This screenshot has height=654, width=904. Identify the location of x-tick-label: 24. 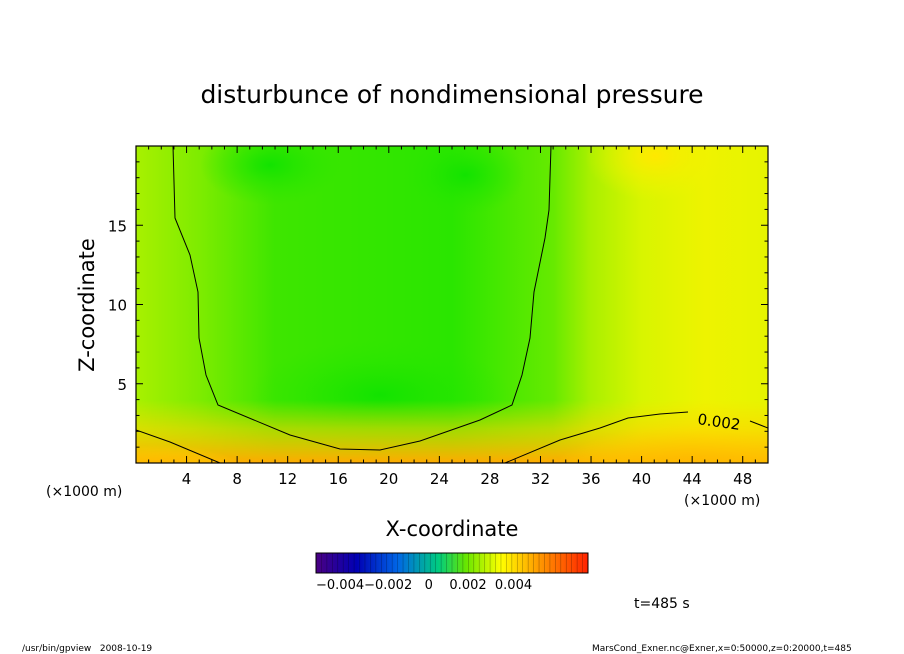
(439, 479).